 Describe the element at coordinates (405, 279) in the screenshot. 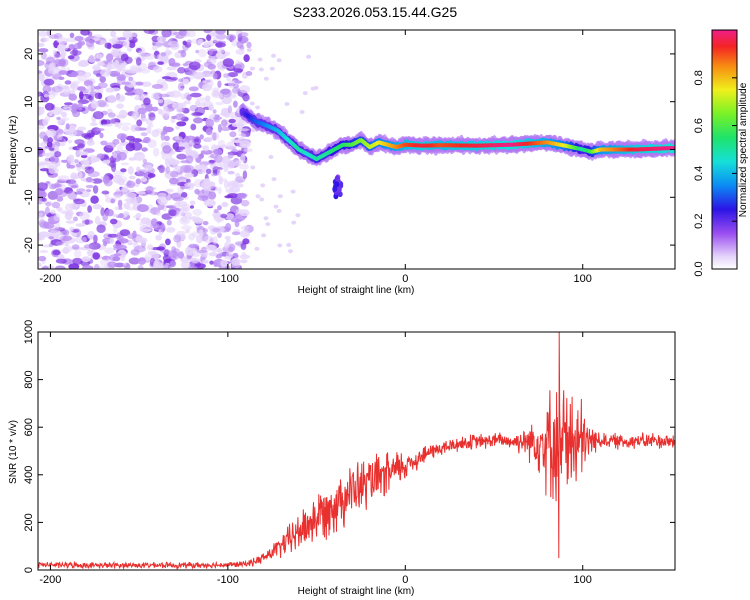

I see `x-tick-label: 0` at that location.